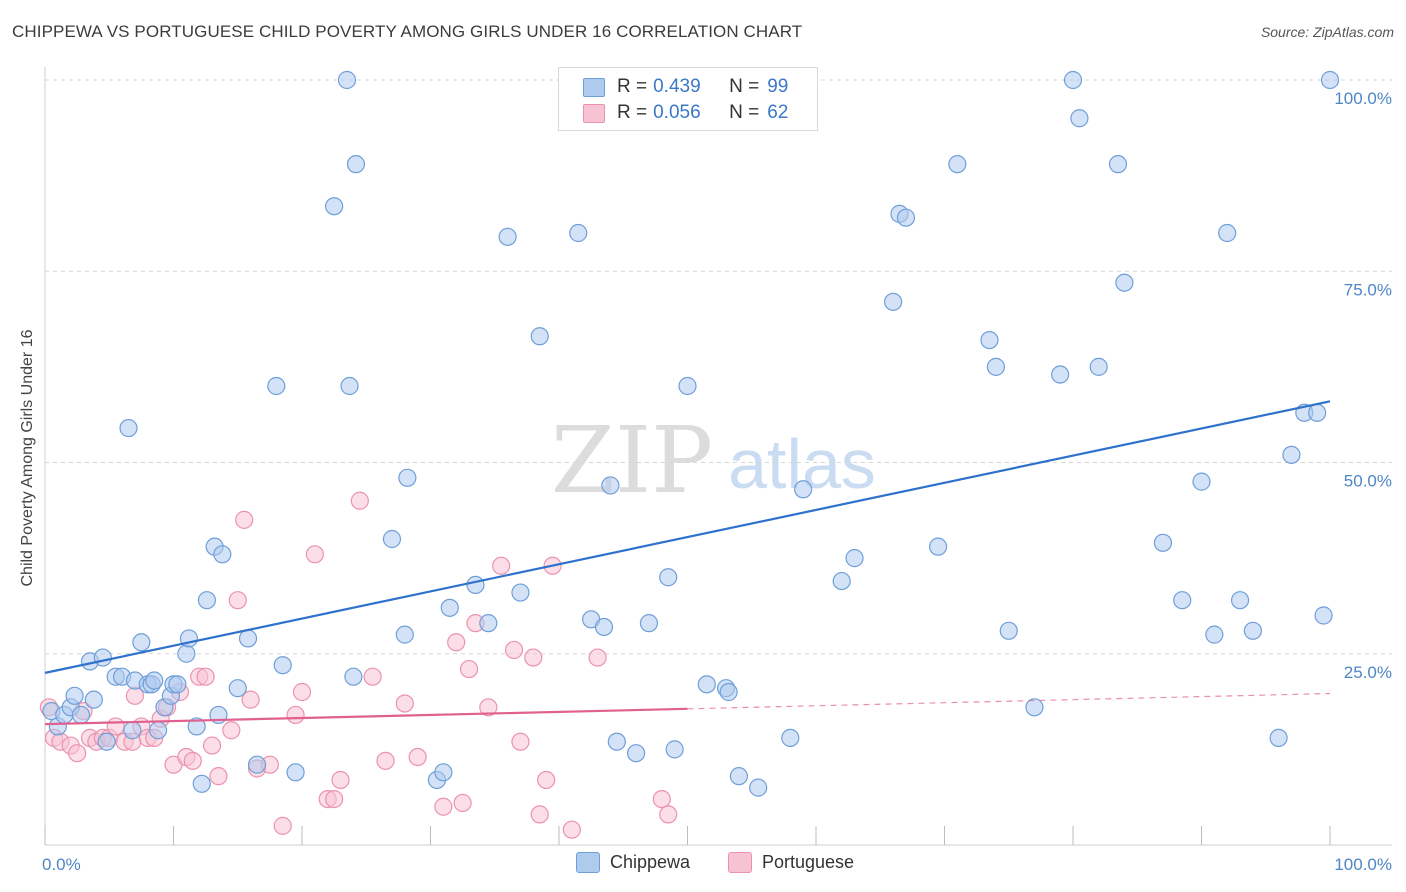 This screenshot has width=1406, height=892. Describe the element at coordinates (366, 716) in the screenshot. I see `portuguese-trend-line` at that location.